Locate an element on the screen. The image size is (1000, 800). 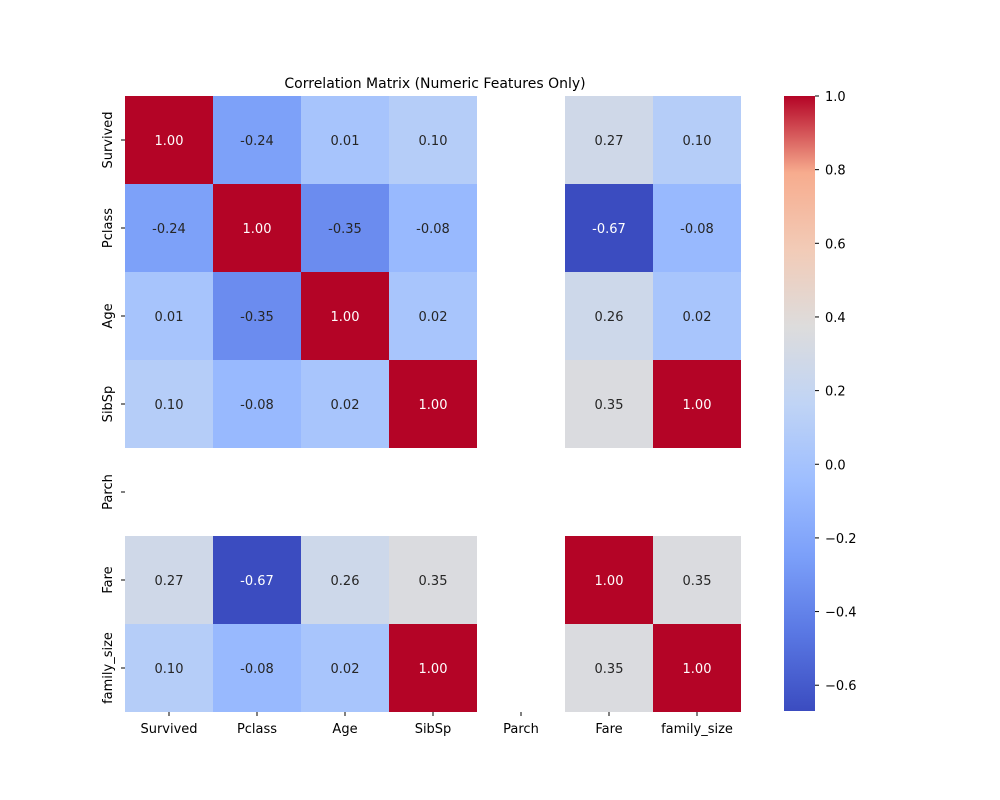
colorbar-tick-label: −0.4 is located at coordinates (841, 613).